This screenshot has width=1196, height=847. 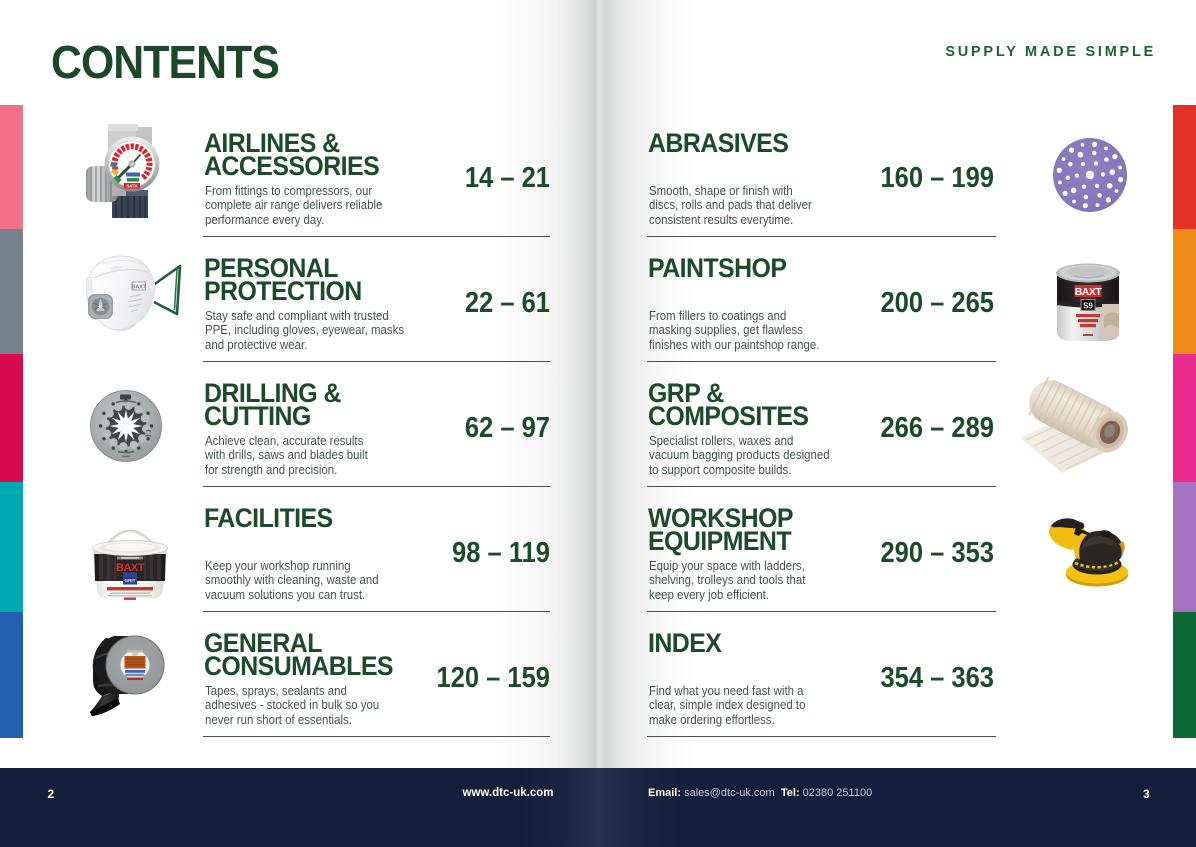 I want to click on svg-text: SATA, so click(x=132, y=186).